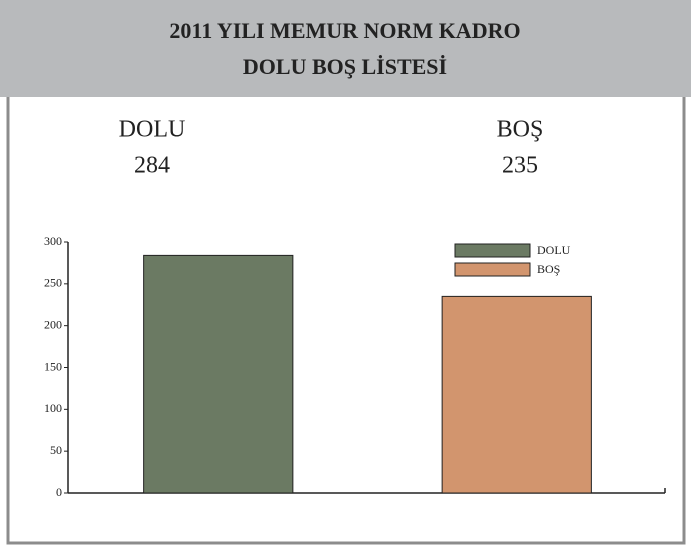 This screenshot has width=691, height=550. What do you see at coordinates (548, 269) in the screenshot?
I see `legend-label: BOŞ` at bounding box center [548, 269].